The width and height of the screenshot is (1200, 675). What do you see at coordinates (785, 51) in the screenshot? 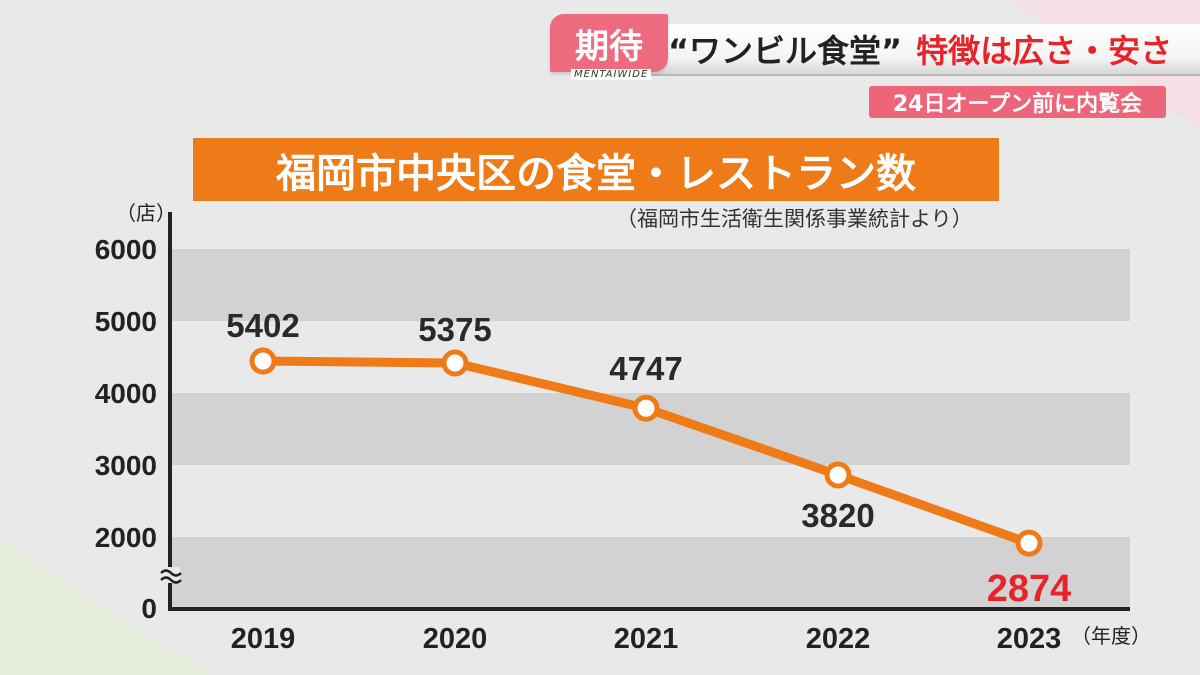
I see `caption-quote: “ワンビル食堂”` at bounding box center [785, 51].